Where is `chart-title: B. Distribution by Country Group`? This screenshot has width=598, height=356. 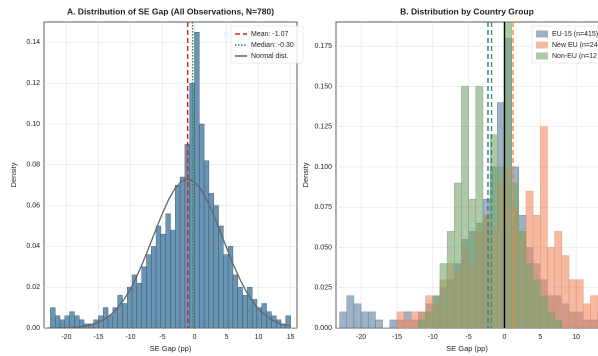
chart-title: B. Distribution by Country Group is located at coordinates (467, 11).